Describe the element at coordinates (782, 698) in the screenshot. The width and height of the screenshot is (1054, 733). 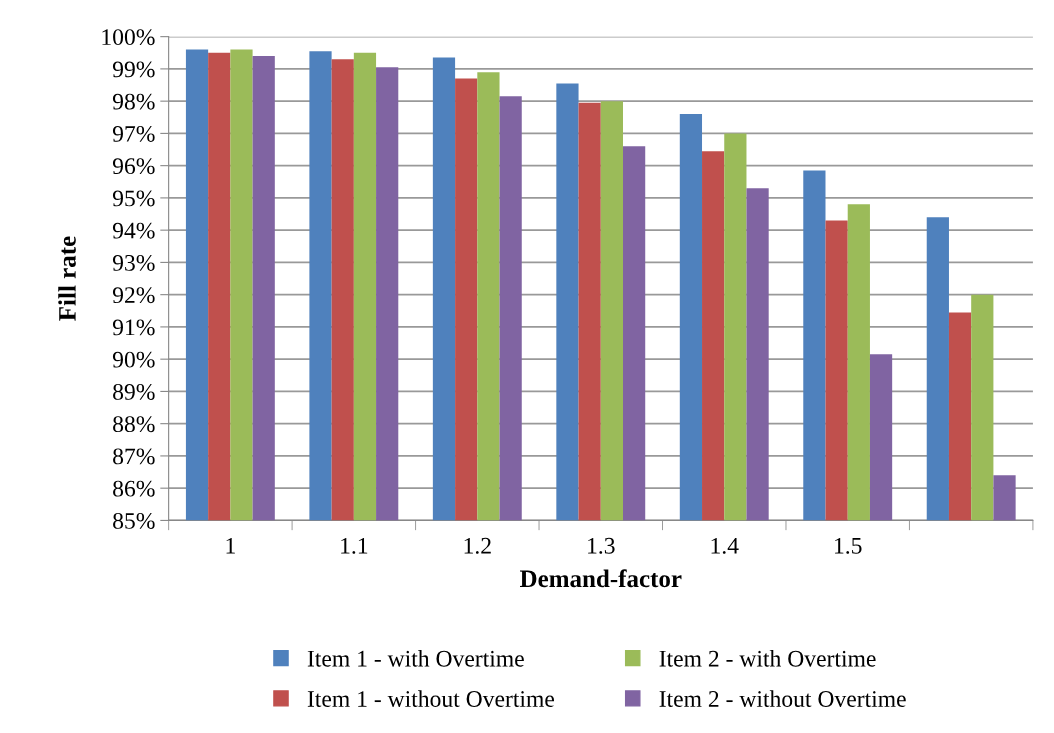
I see `legend-label: Item 2 - without Overtime` at that location.